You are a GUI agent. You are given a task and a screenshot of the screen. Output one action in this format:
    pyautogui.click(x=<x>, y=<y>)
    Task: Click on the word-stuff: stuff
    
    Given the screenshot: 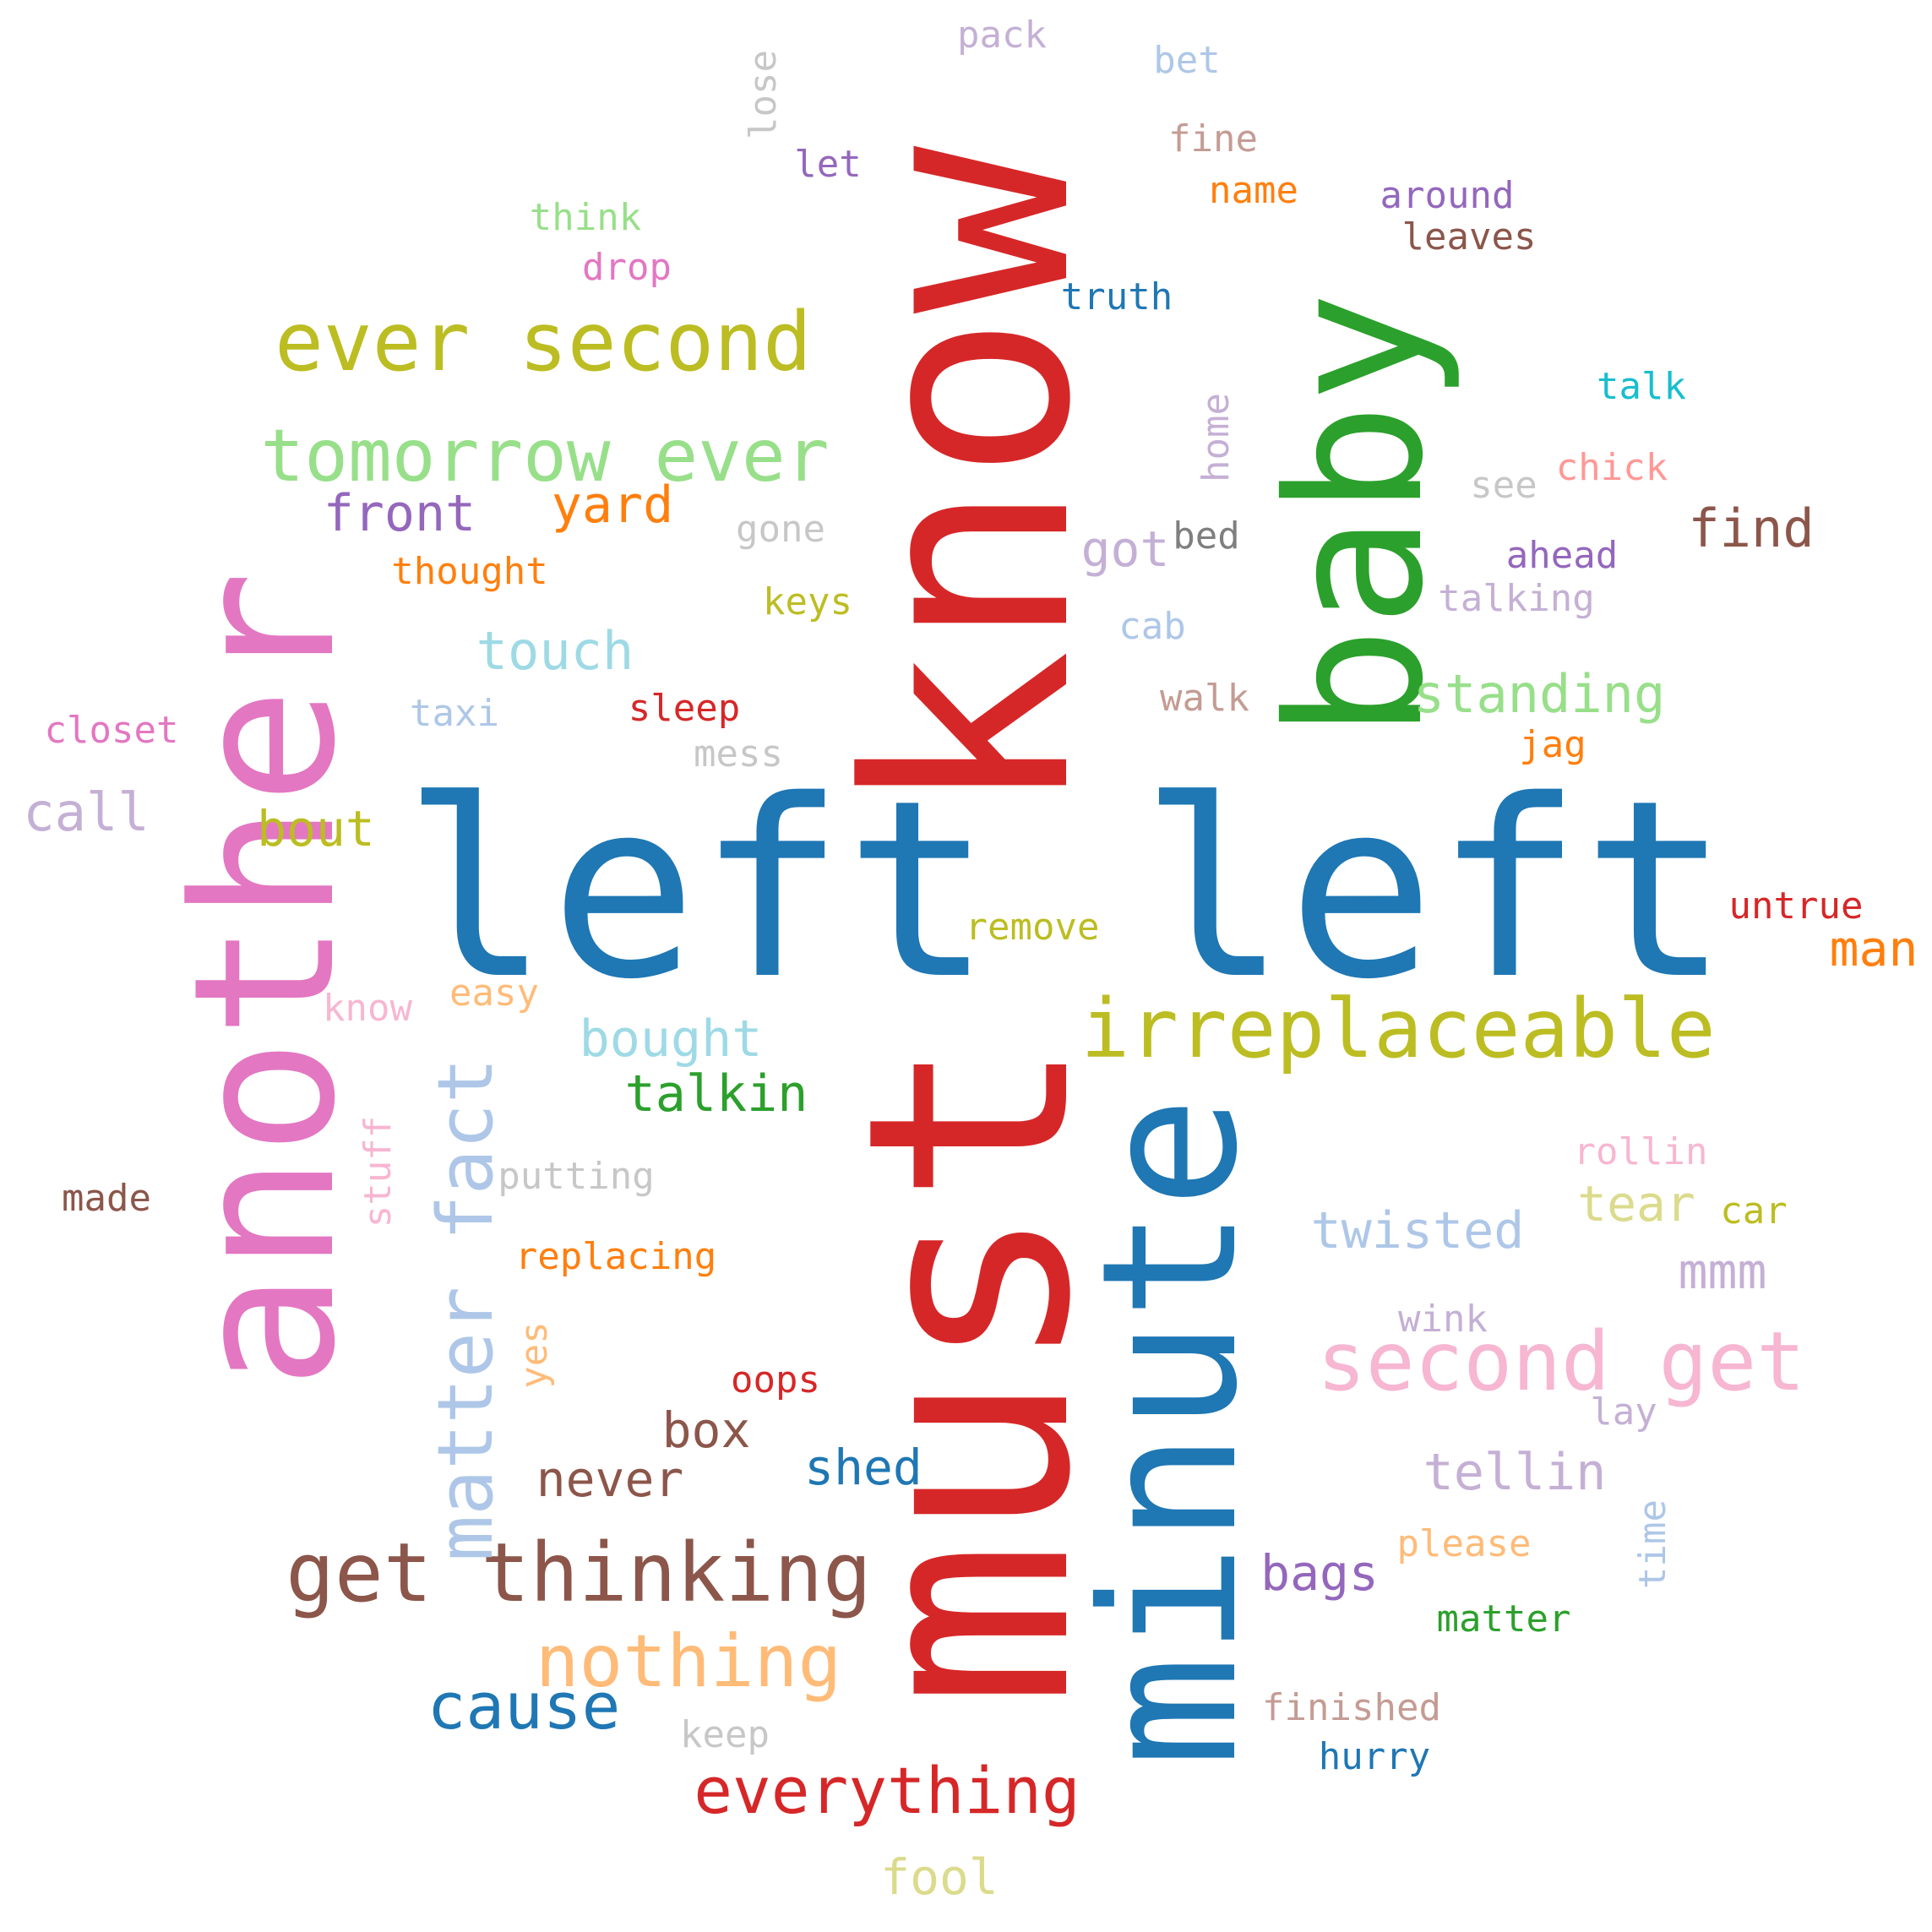 What is the action you would take?
    pyautogui.click(x=378, y=1171)
    